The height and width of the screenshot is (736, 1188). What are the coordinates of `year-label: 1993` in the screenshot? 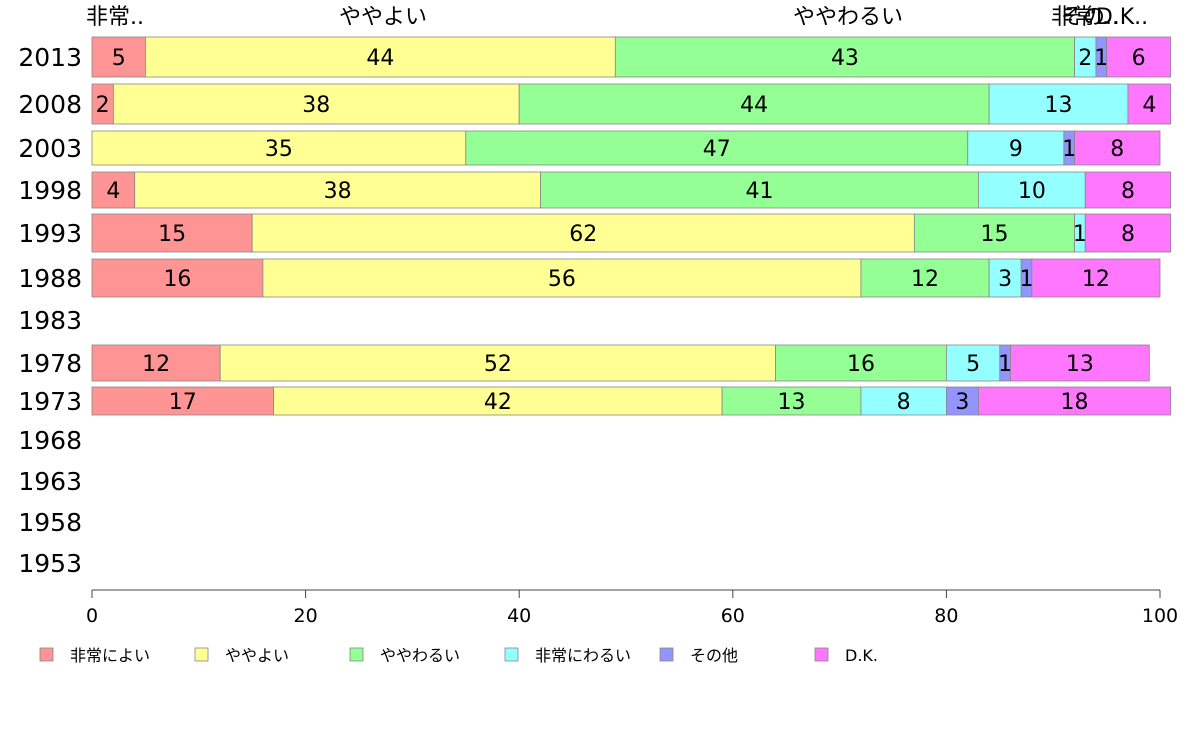 It's located at (50, 233).